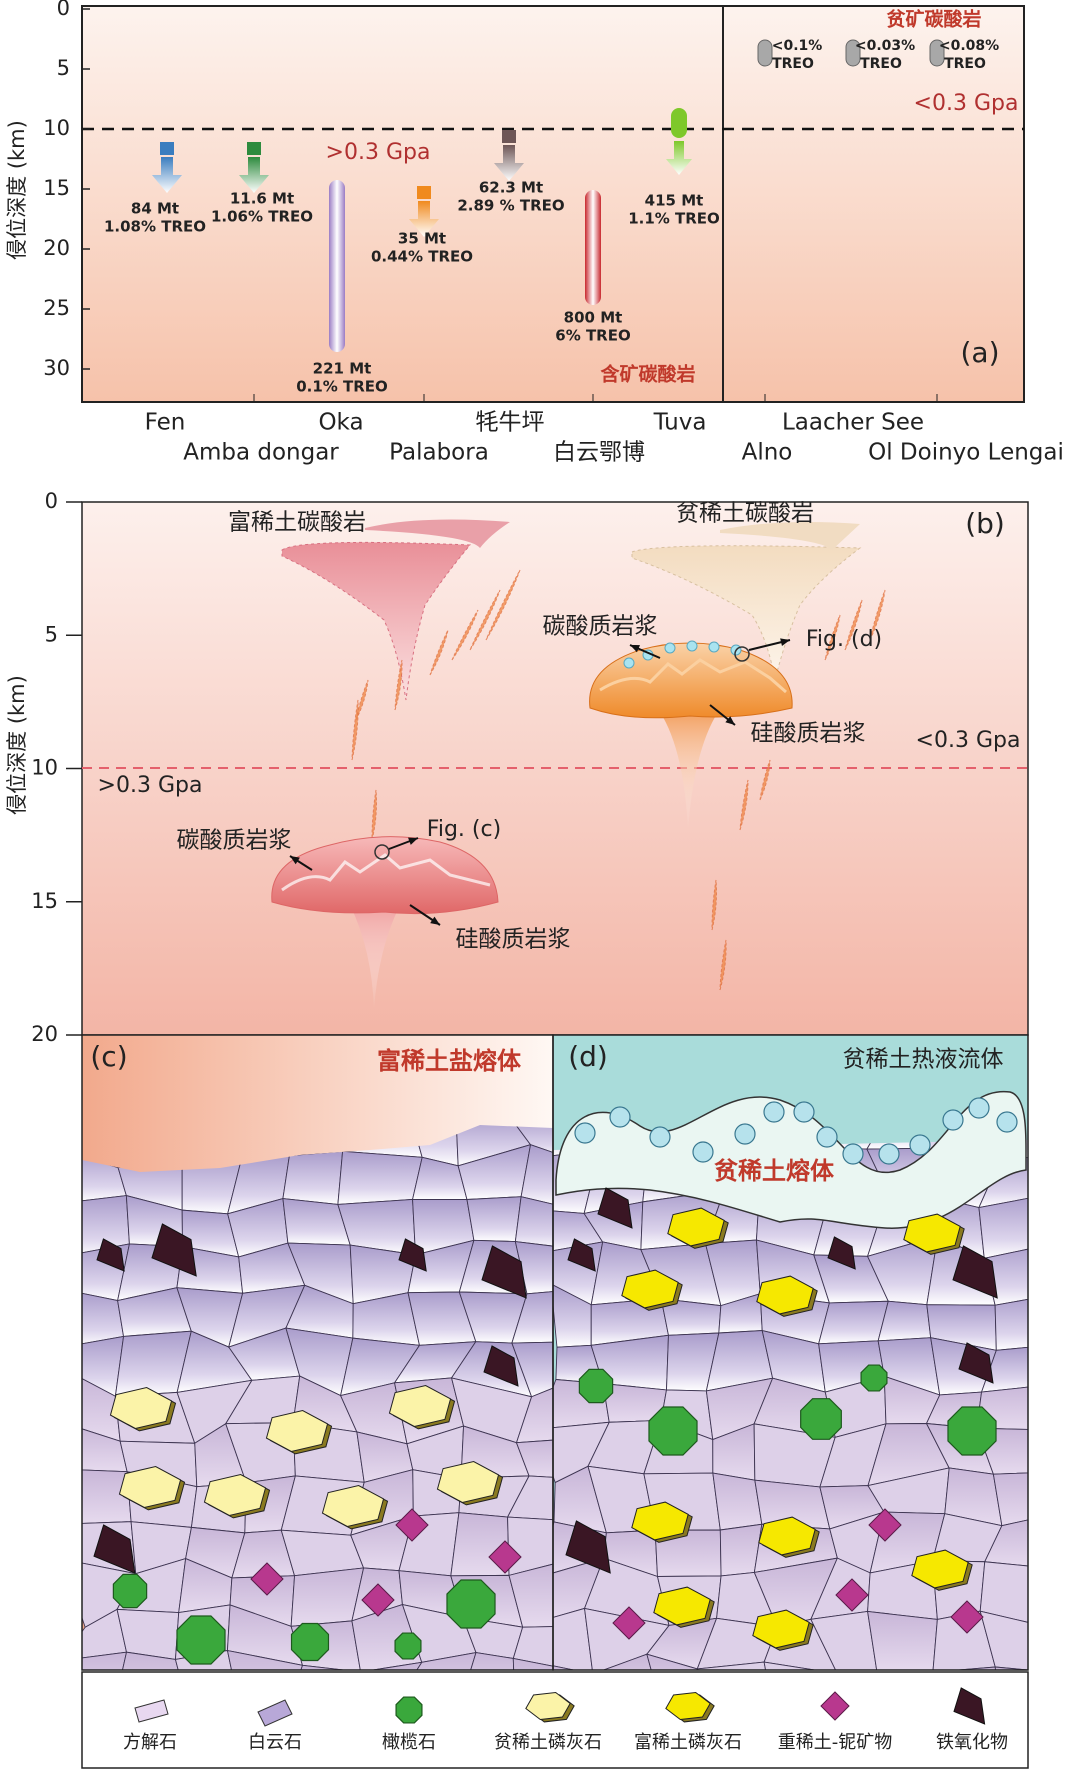 Image resolution: width=1080 pixels, height=1774 pixels. What do you see at coordinates (509, 163) in the screenshot?
I see `deposit-arrow` at bounding box center [509, 163].